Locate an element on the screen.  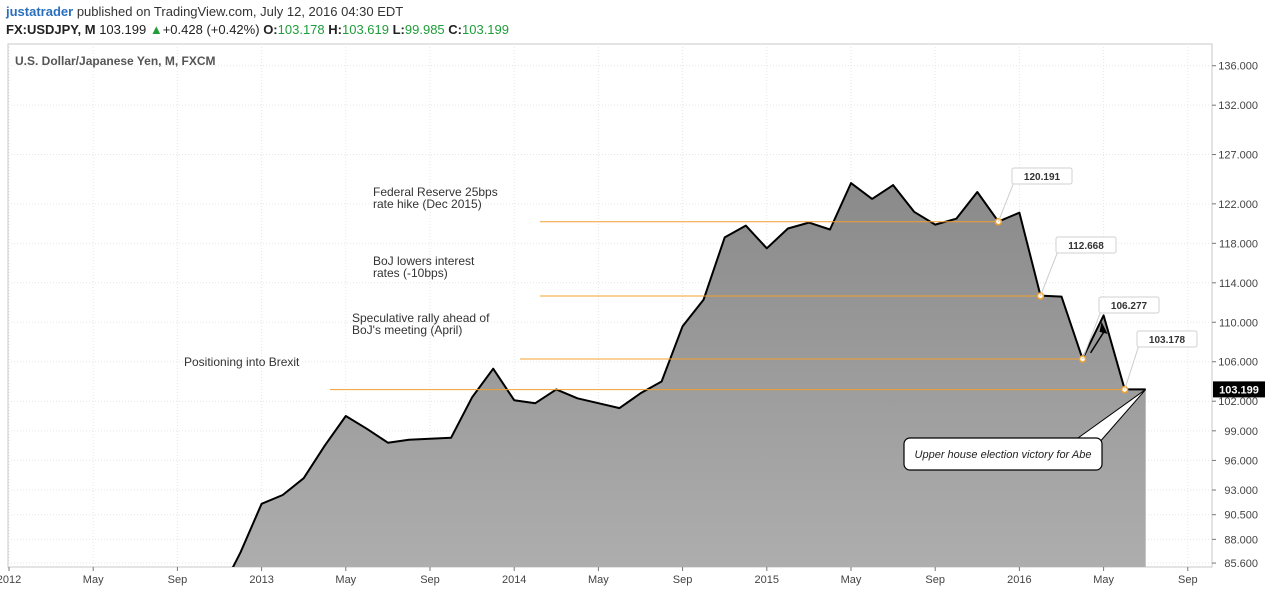
open-value: 103.178 is located at coordinates (301, 29).